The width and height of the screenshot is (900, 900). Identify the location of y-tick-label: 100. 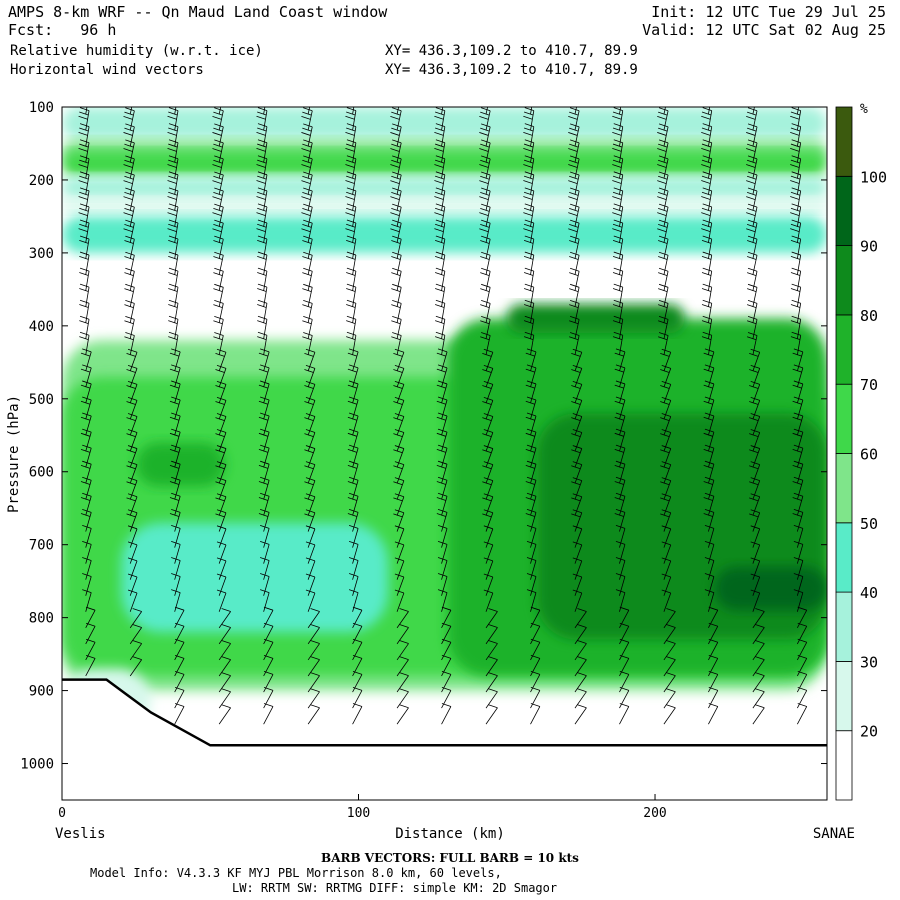
(41, 108).